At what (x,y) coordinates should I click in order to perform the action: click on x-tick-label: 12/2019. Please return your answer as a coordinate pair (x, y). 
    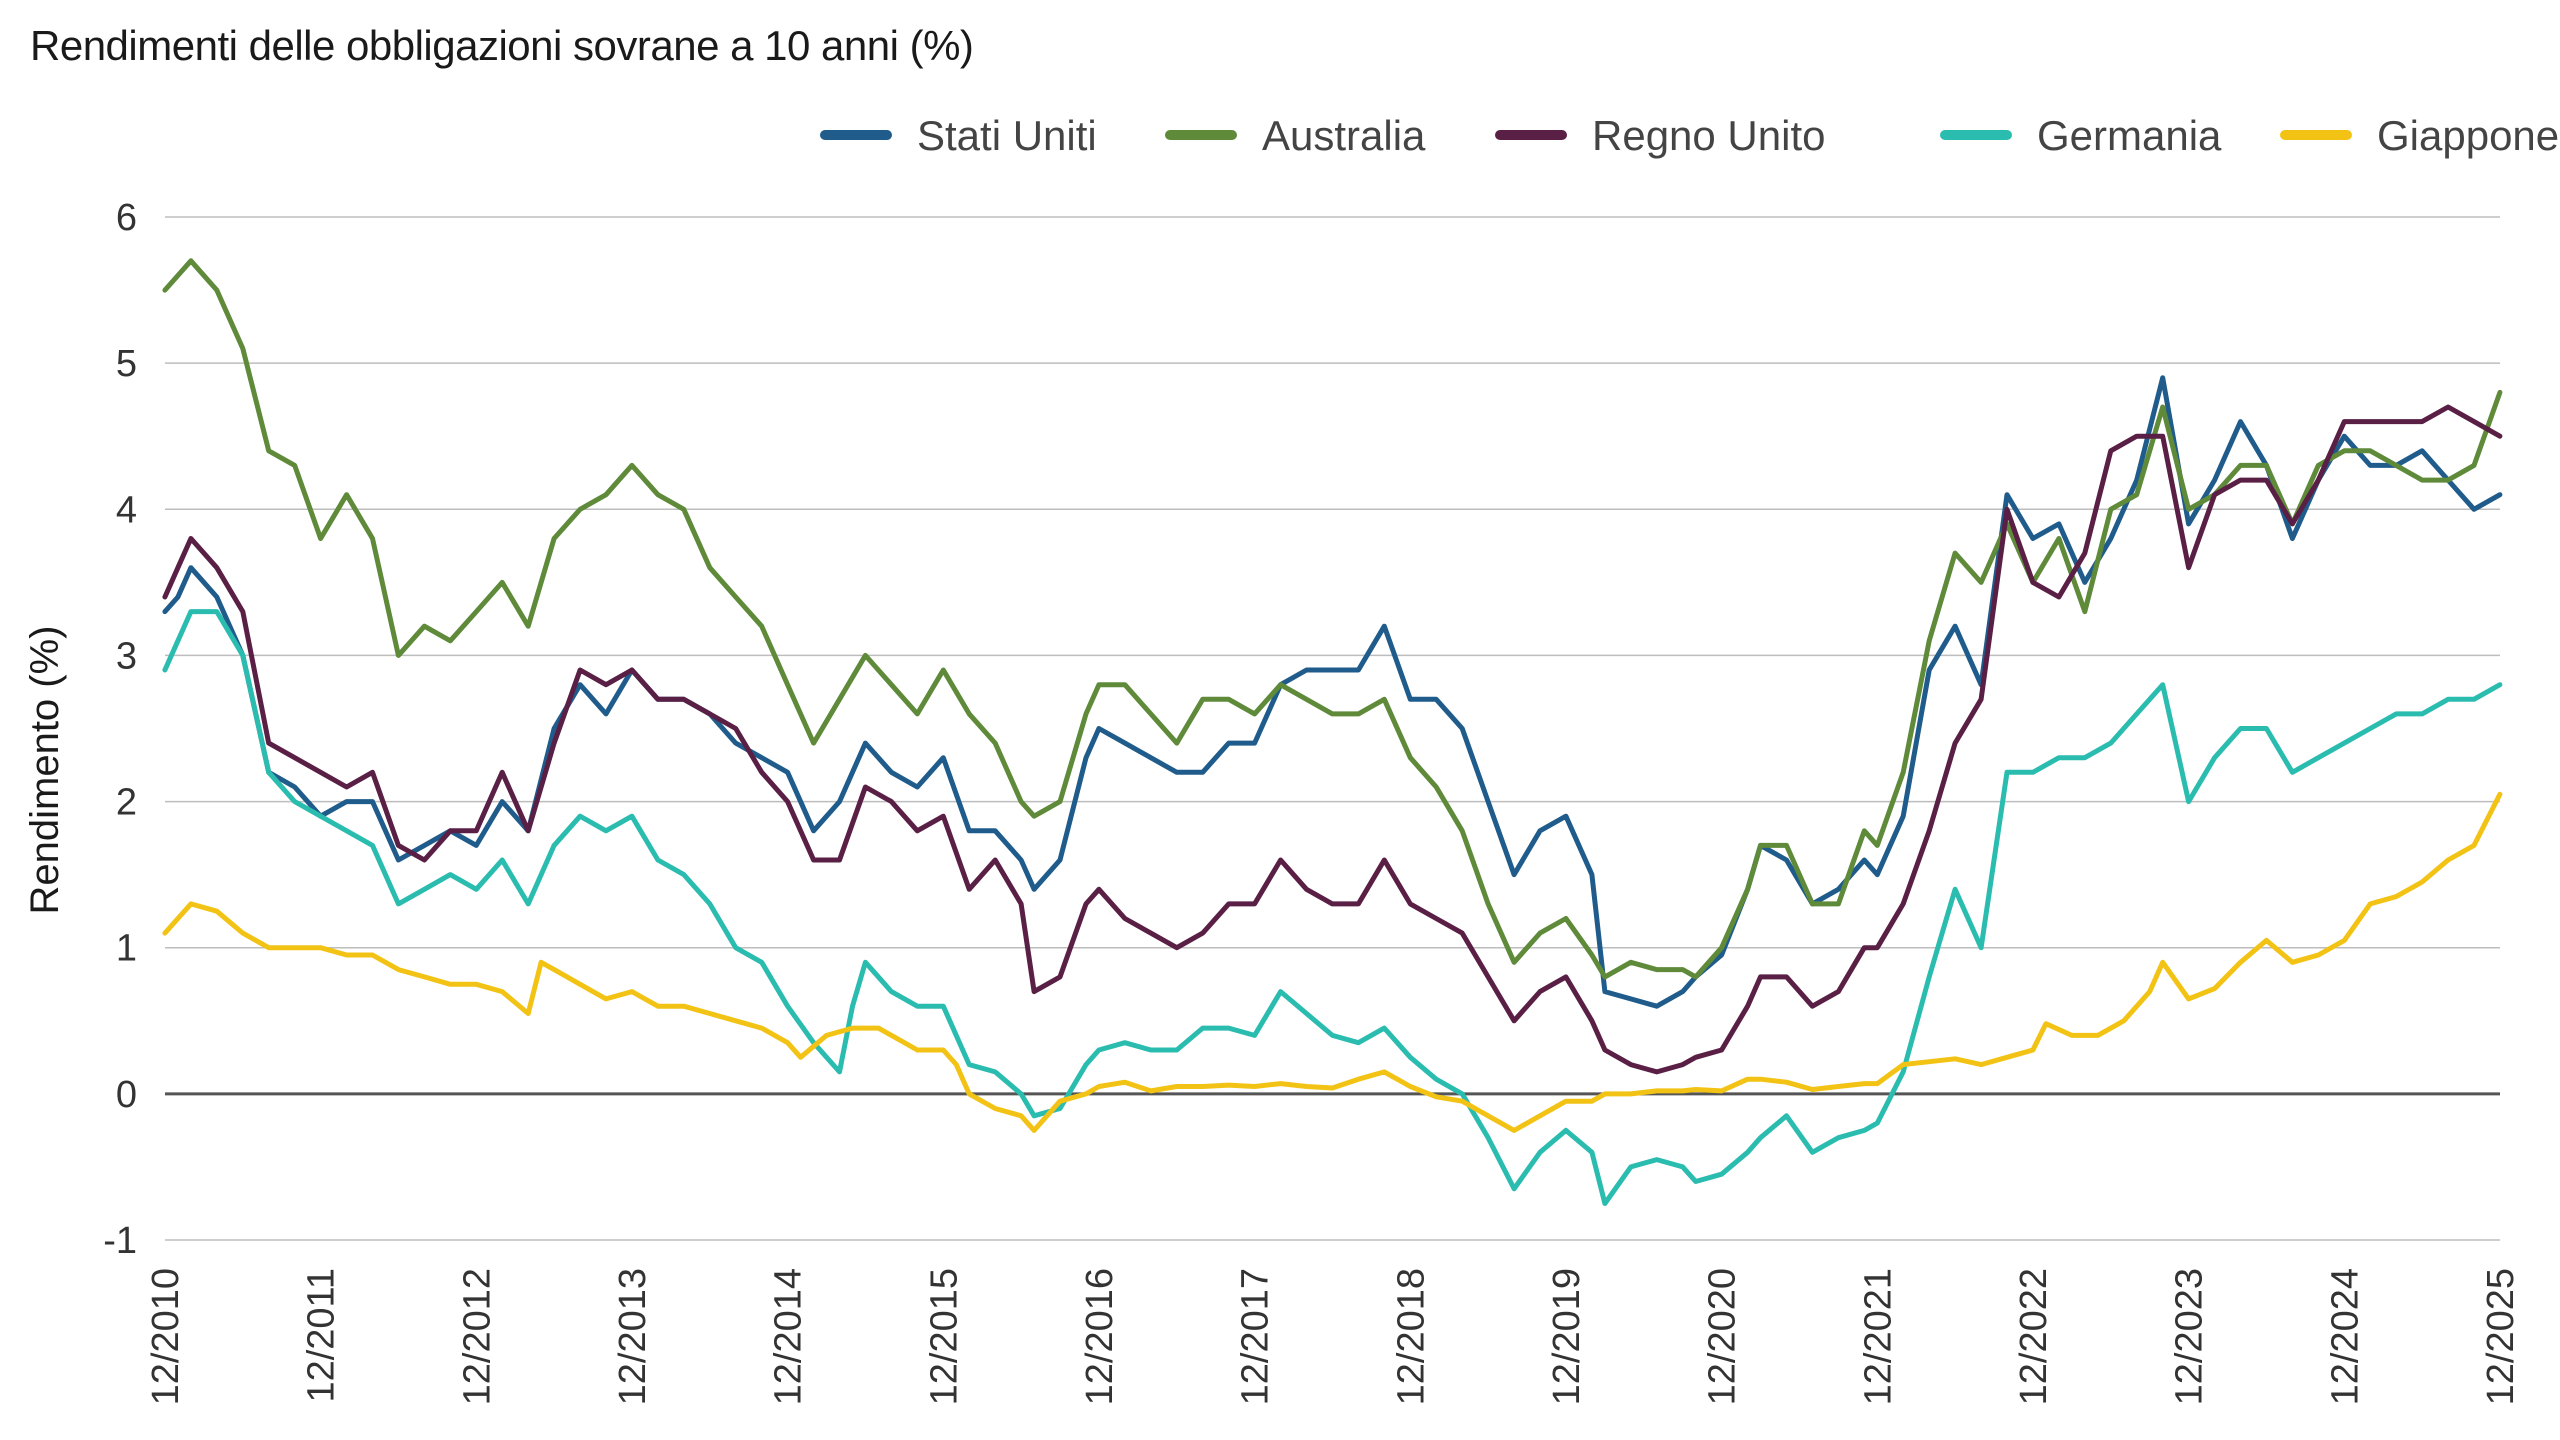
    Looking at the image, I should click on (1567, 1336).